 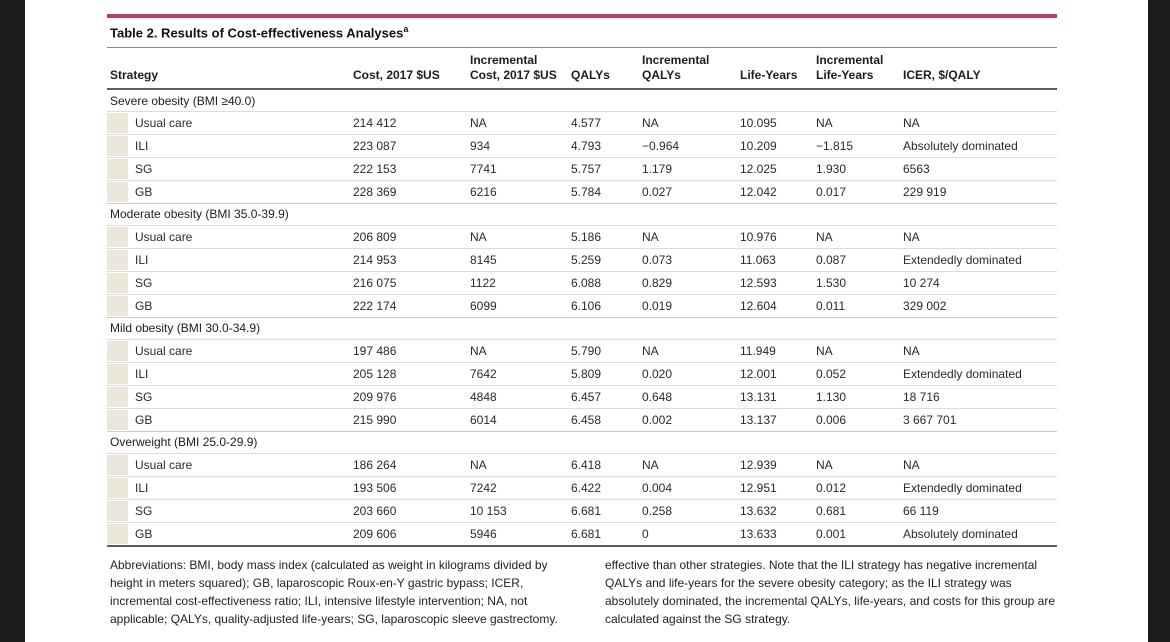 What do you see at coordinates (778, 191) in the screenshot?
I see `cell-life-years: 12.042` at bounding box center [778, 191].